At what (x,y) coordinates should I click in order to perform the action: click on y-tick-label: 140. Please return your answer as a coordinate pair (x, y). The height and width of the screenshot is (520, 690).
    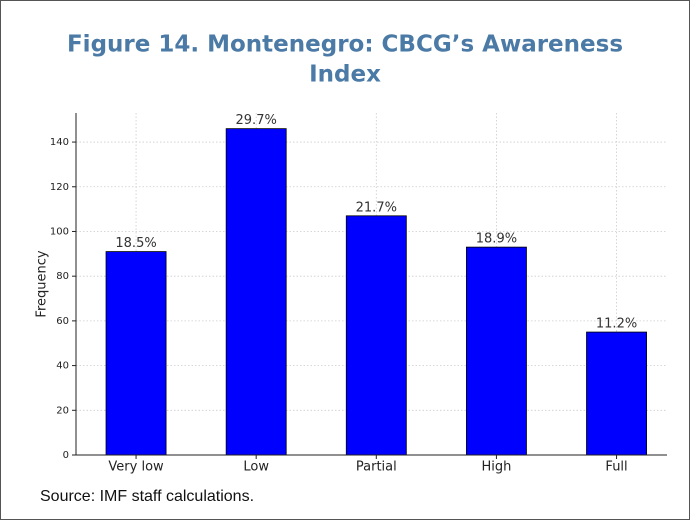
    Looking at the image, I should click on (59, 142).